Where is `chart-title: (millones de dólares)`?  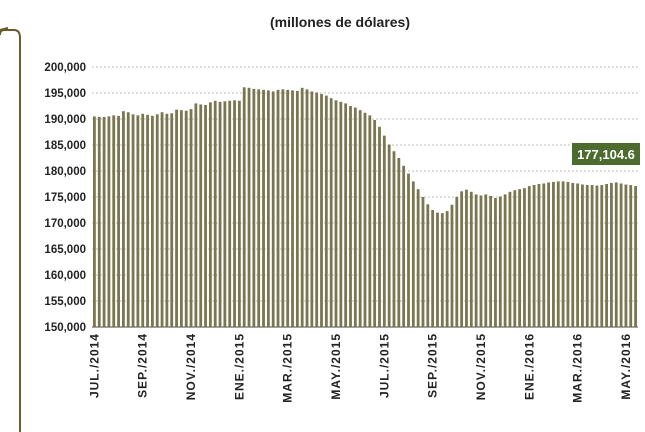
chart-title: (millones de dólares) is located at coordinates (340, 22).